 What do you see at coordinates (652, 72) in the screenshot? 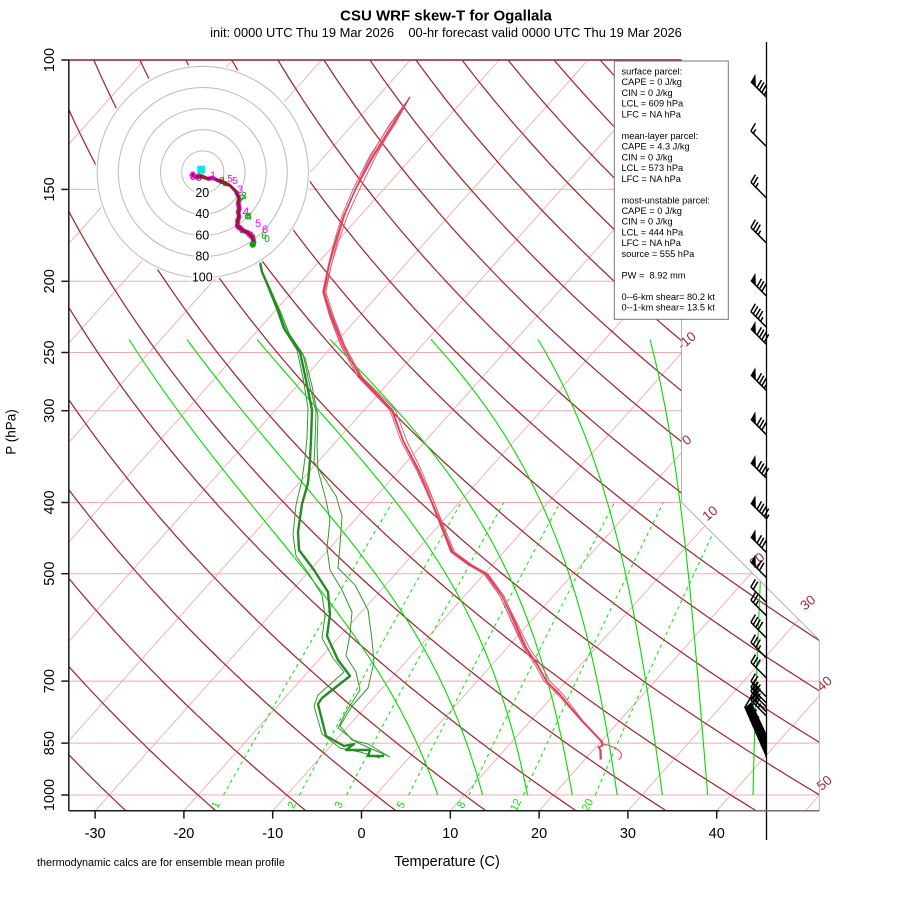
I see `svg-text: surface parcel:` at bounding box center [652, 72].